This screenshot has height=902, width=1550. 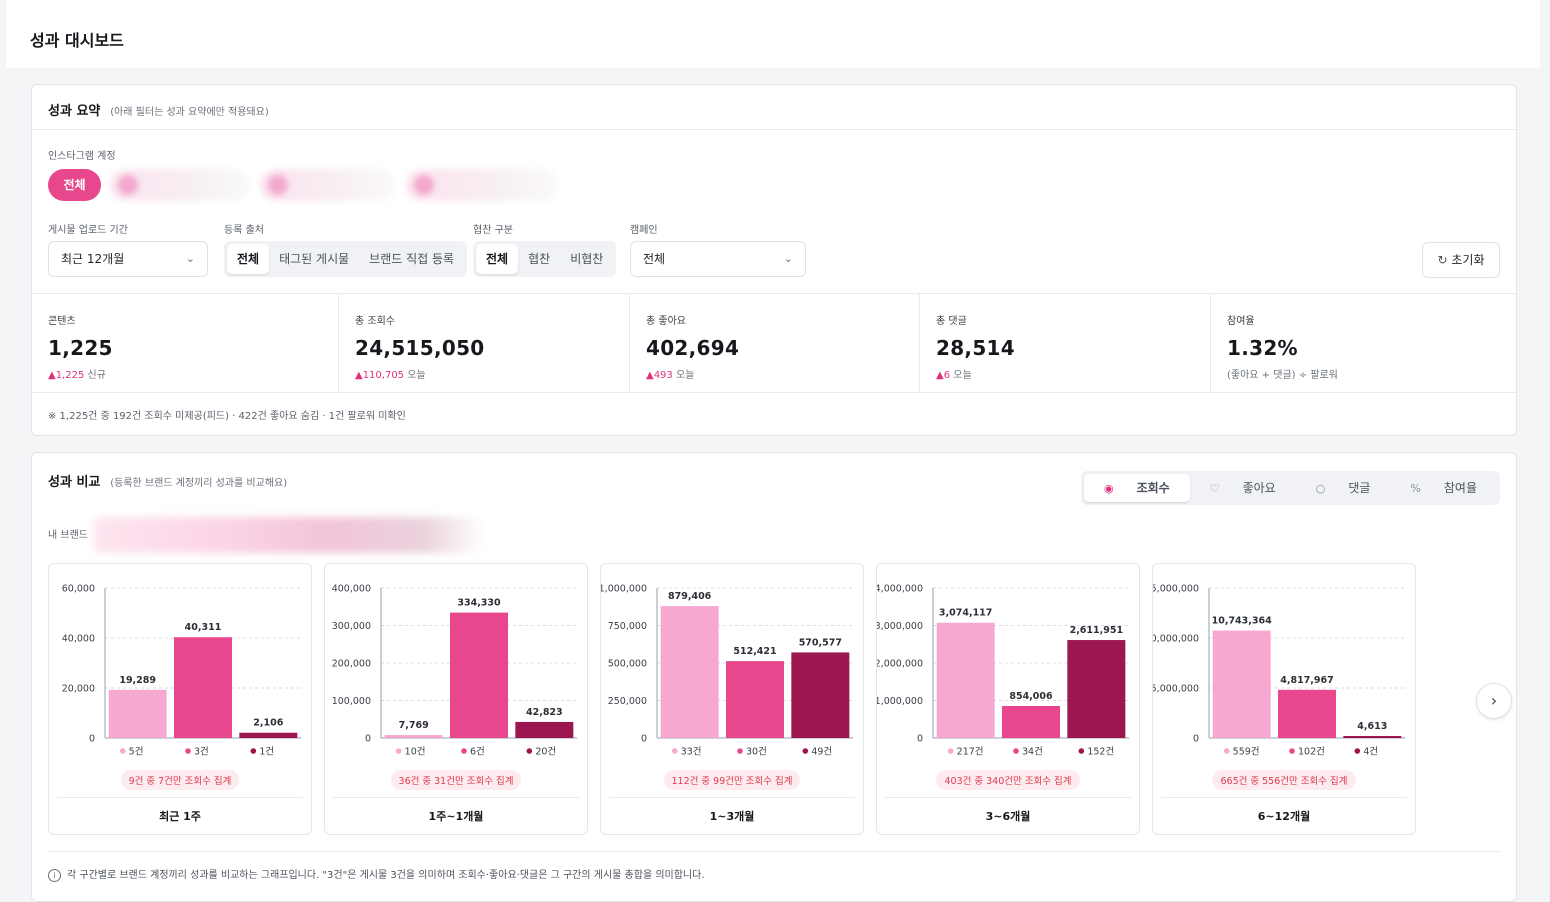 What do you see at coordinates (484, 343) in the screenshot?
I see `stat-views: 총 조회수 24,515,050 ▲110,705 오늘` at bounding box center [484, 343].